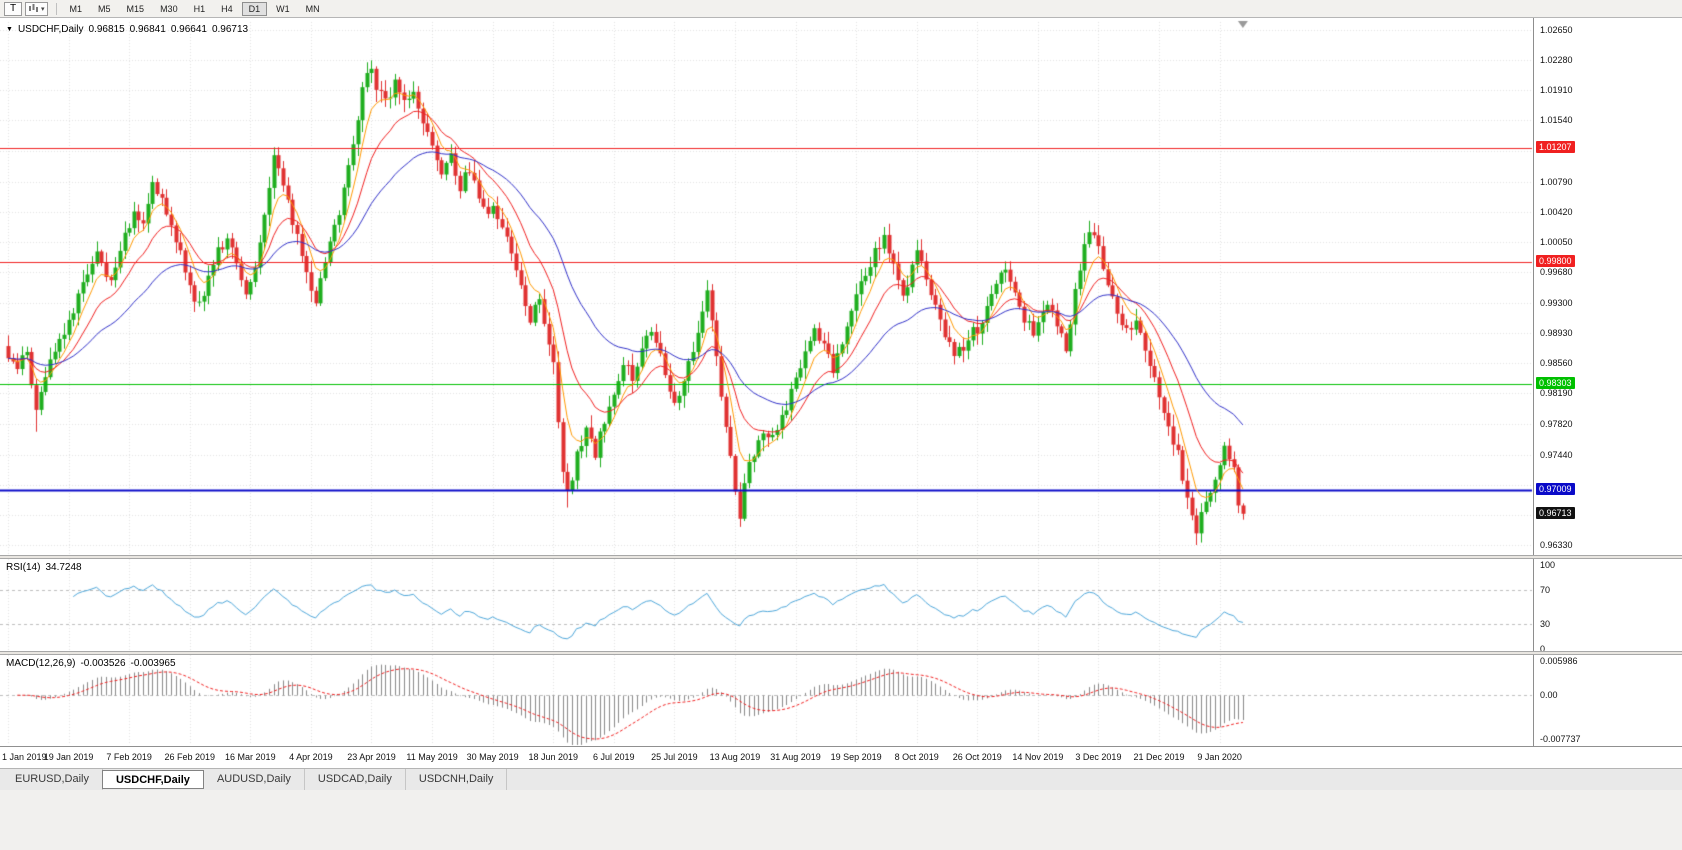 The image size is (1682, 850). I want to click on price-line-flag: 0.98303, so click(1555, 383).